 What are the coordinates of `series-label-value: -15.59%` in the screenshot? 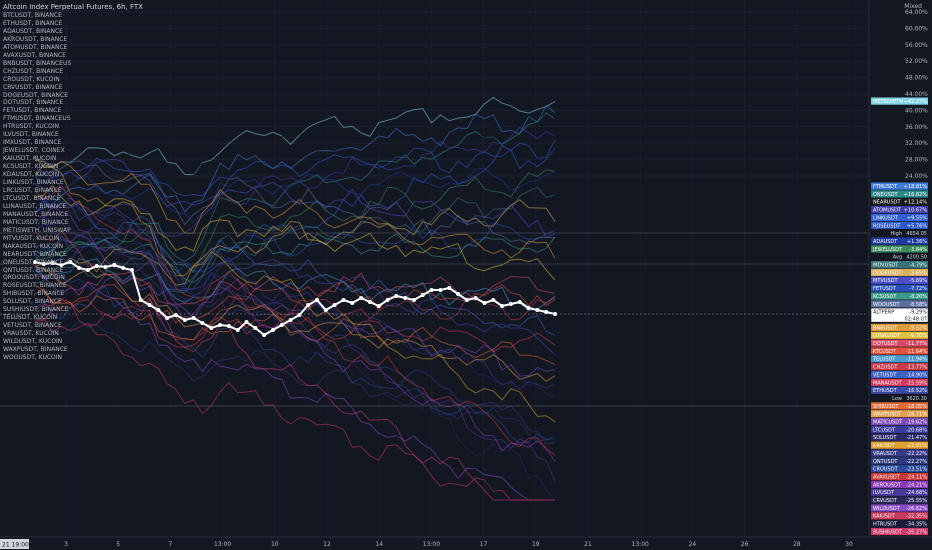 It's located at (916, 383).